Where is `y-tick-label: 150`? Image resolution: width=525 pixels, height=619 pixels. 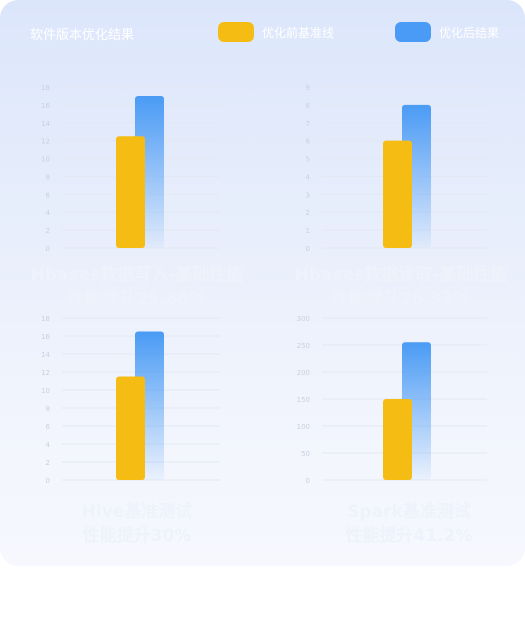 y-tick-label: 150 is located at coordinates (303, 400).